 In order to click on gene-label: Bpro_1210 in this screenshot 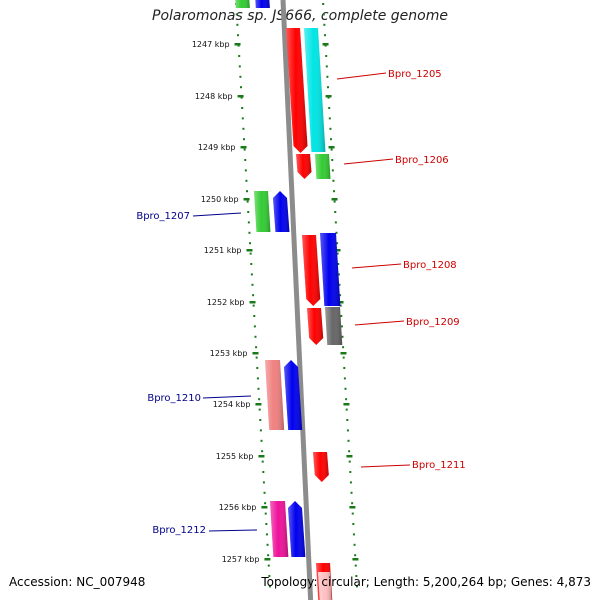, I will do `click(174, 398)`.